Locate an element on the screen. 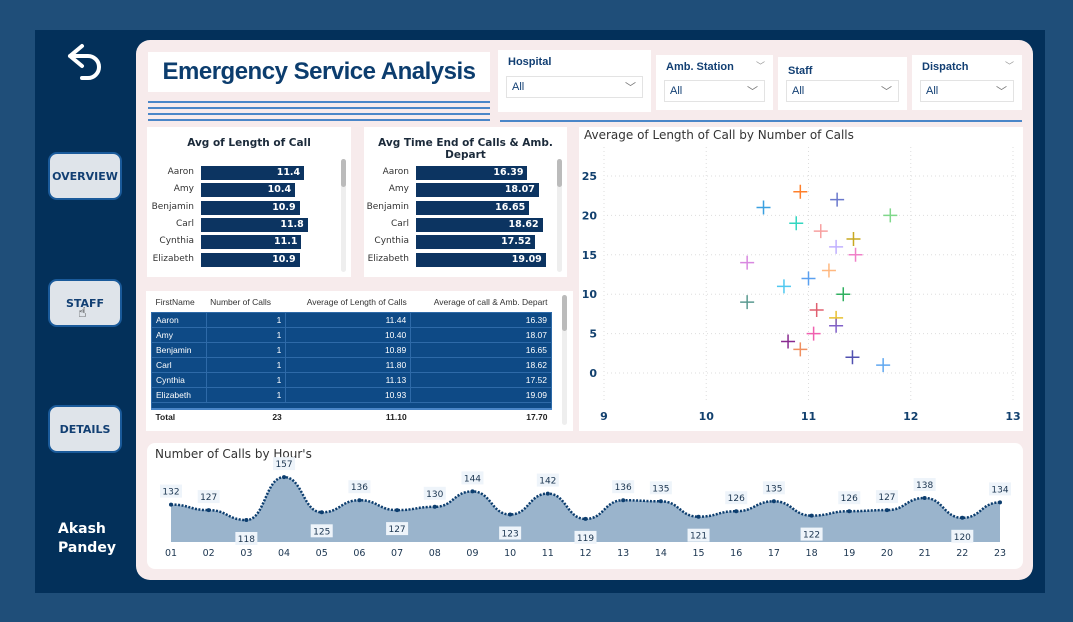 Image resolution: width=1073 pixels, height=622 pixels. table-row: Amy 1 10.40 18.07 is located at coordinates (351, 334).